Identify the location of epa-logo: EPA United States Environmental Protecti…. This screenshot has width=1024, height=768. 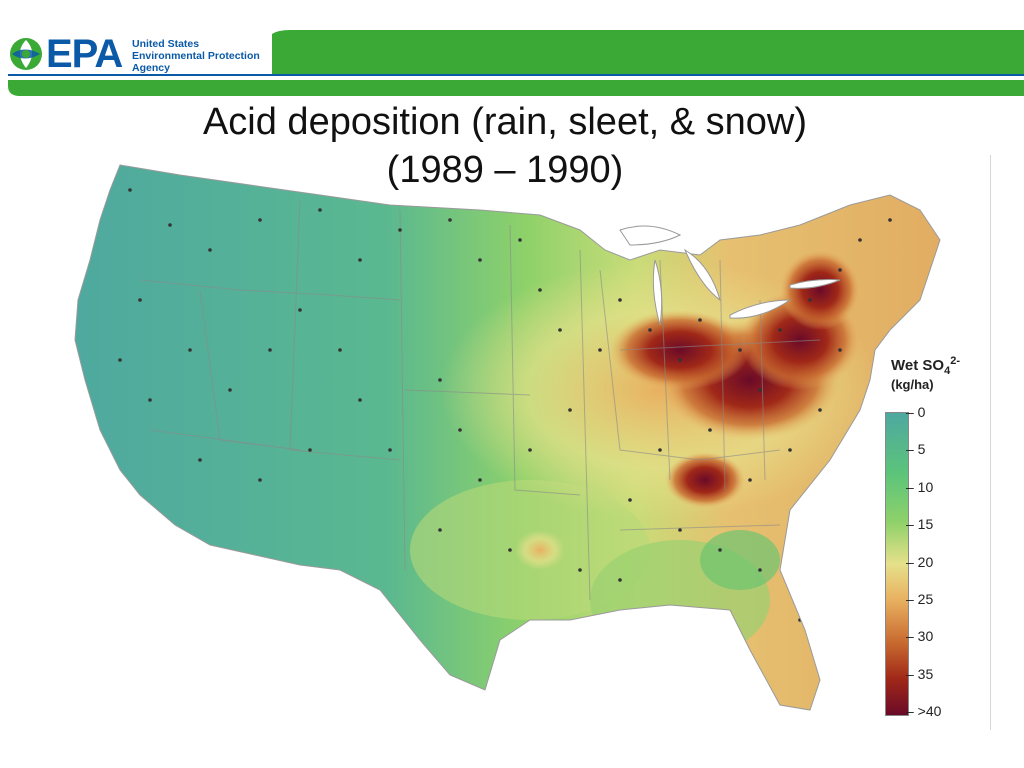
(140, 54).